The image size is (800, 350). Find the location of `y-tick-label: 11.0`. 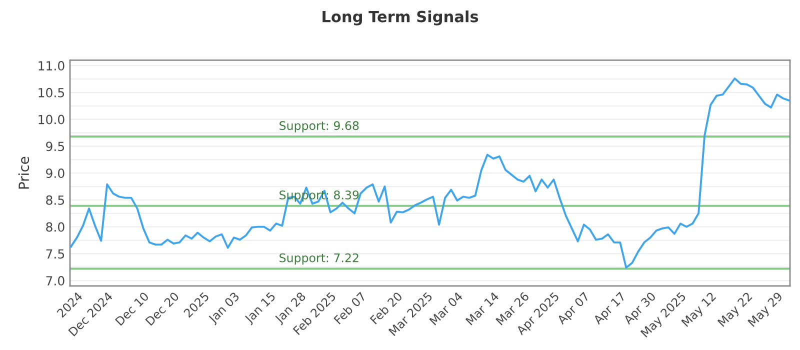

y-tick-label: 11.0 is located at coordinates (51, 65).